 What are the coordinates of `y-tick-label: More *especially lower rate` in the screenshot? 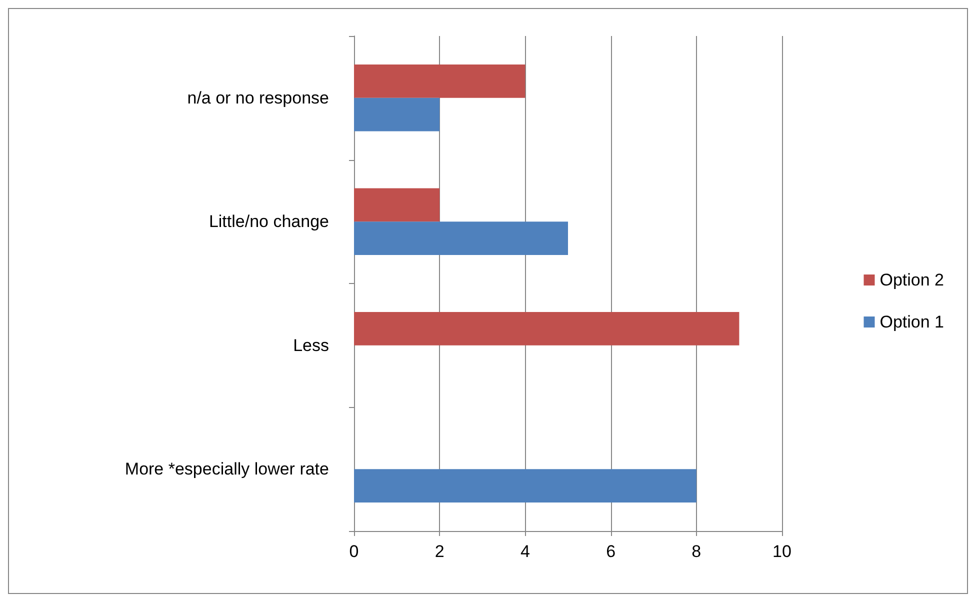 It's located at (226, 469).